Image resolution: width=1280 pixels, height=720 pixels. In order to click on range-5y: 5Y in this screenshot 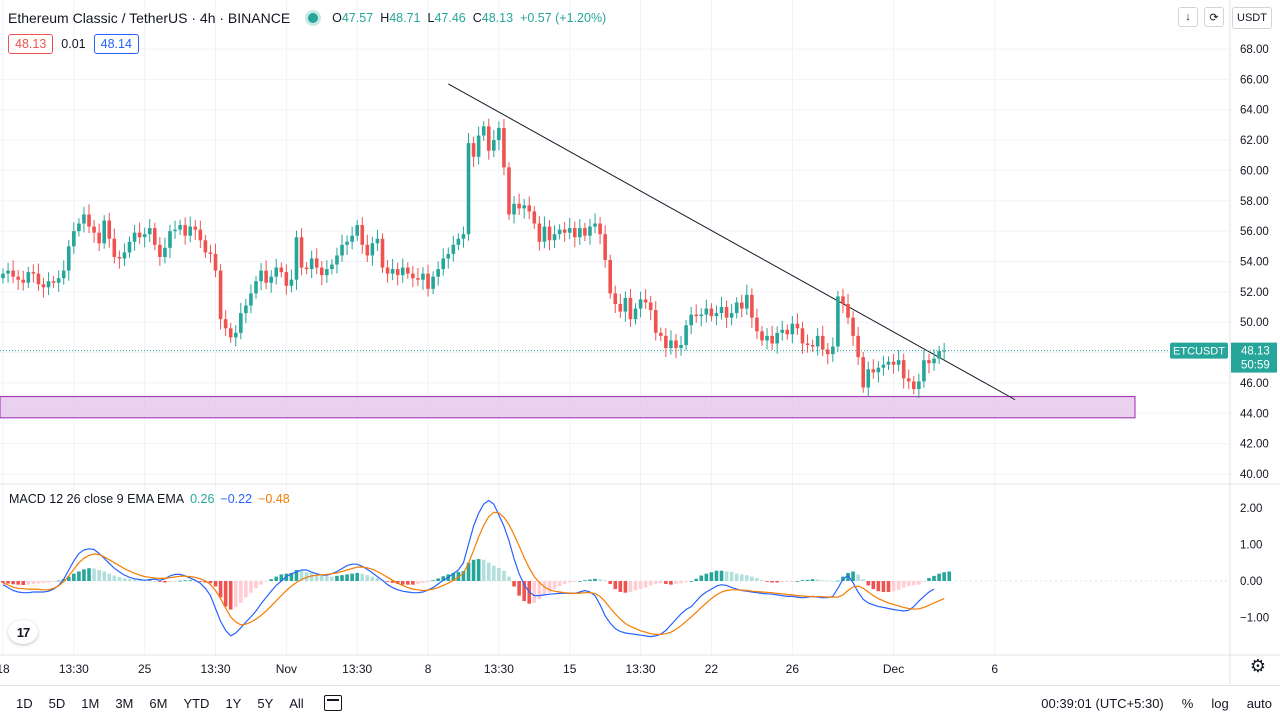, I will do `click(265, 703)`.